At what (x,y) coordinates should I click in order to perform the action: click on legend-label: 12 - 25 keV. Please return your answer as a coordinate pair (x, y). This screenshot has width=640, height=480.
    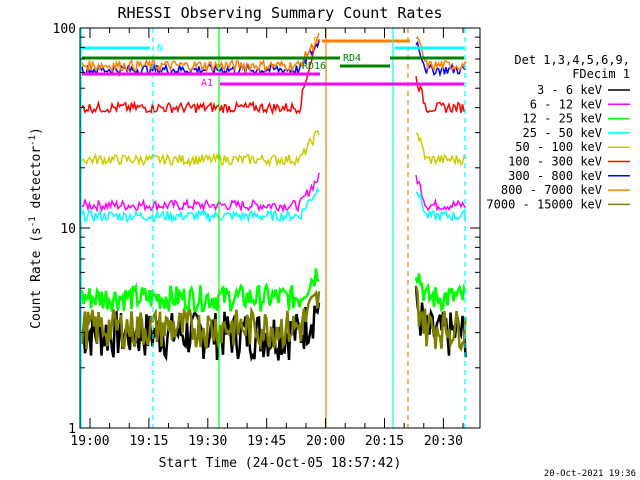
    Looking at the image, I should click on (562, 119).